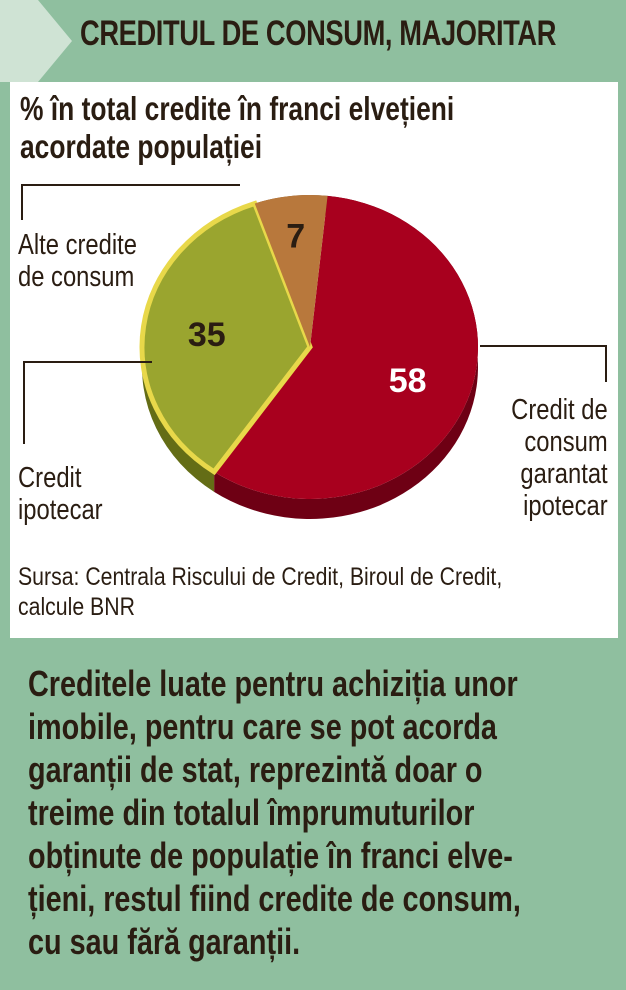  Describe the element at coordinates (291, 271) in the screenshot. I see `slice-other-consumer` at that location.